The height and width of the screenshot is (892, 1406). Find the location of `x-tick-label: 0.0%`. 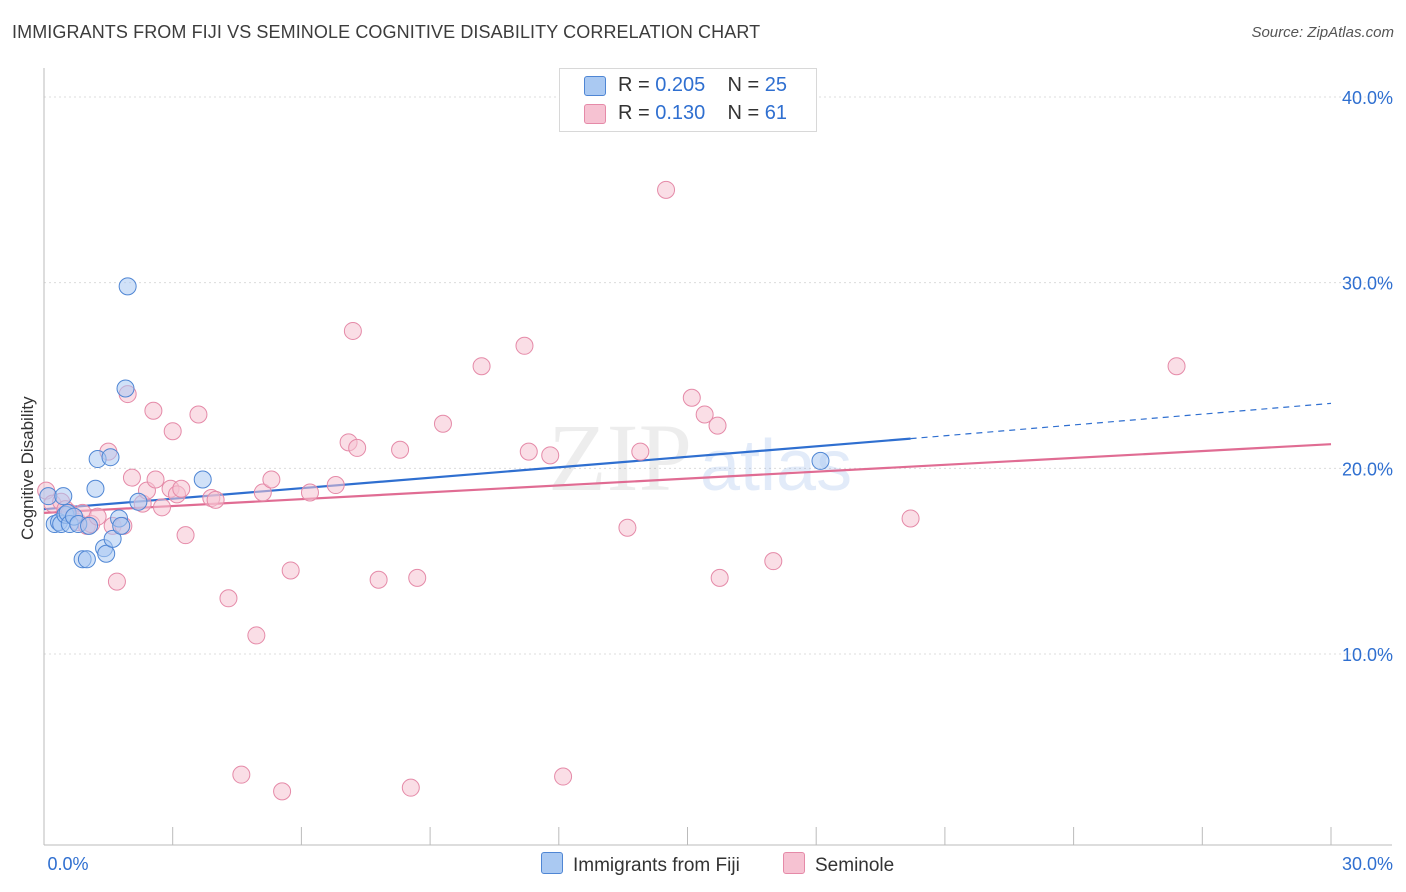

x-tick-label: 0.0% is located at coordinates (67, 864).